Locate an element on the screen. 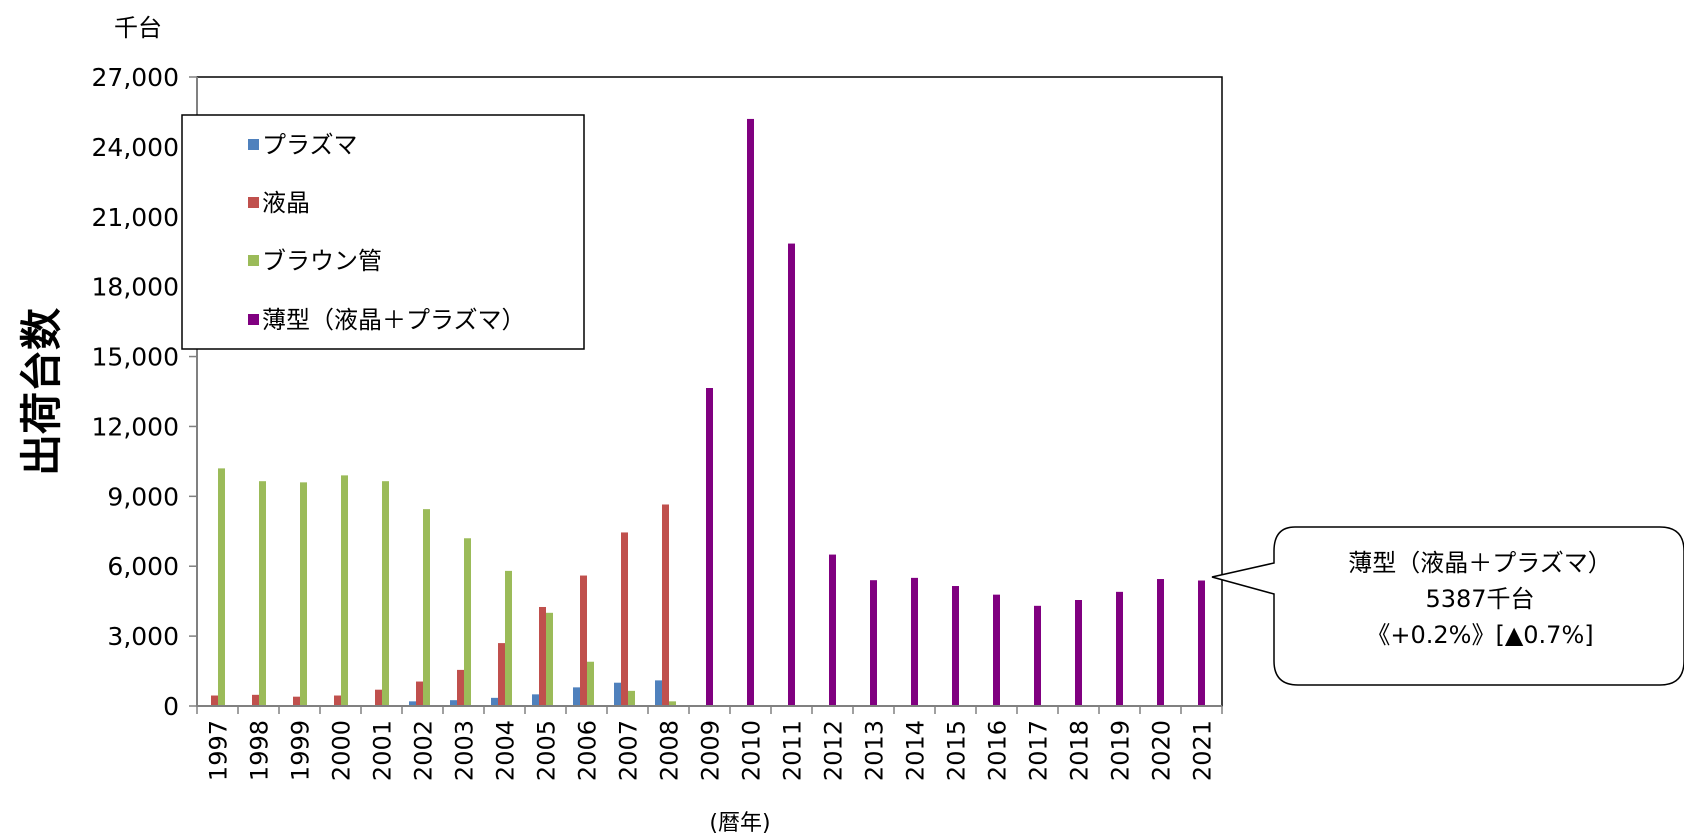 The height and width of the screenshot is (835, 1684). legend-label: ブラウン管 is located at coordinates (322, 261).